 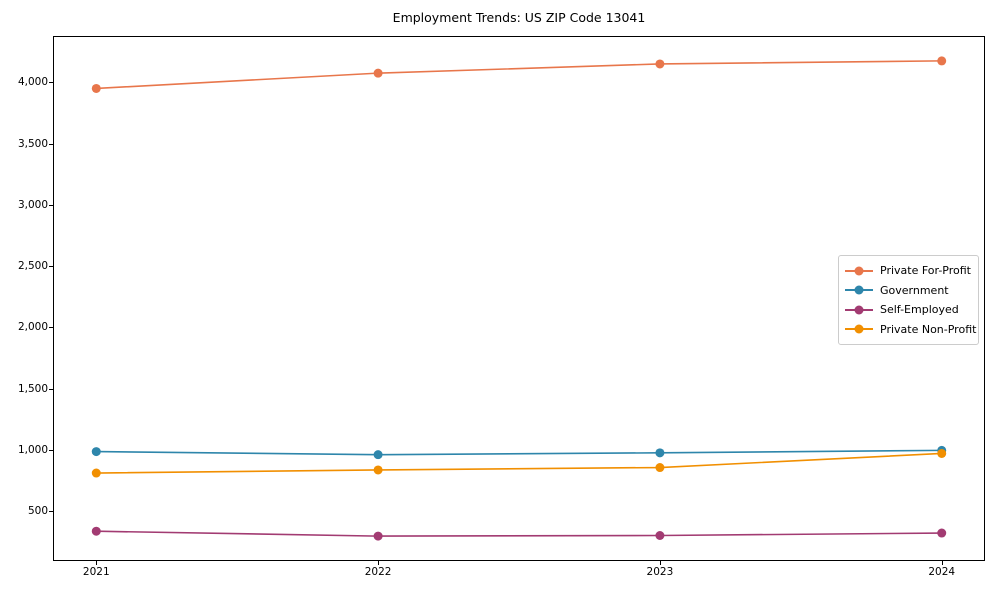 What do you see at coordinates (660, 468) in the screenshot?
I see `data-point-private-non-profit-2023` at bounding box center [660, 468].